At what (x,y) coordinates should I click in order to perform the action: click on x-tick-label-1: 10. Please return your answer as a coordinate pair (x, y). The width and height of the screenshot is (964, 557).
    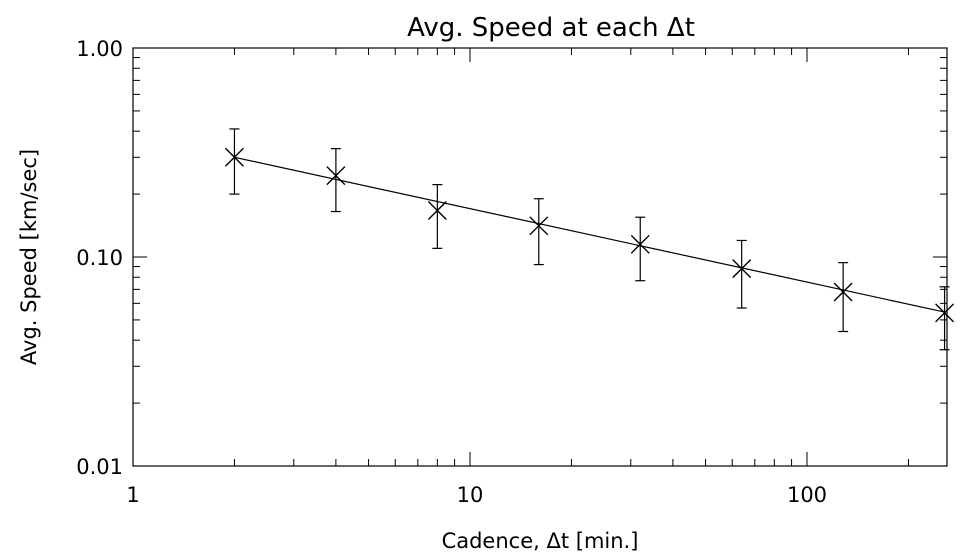
    Looking at the image, I should click on (470, 495).